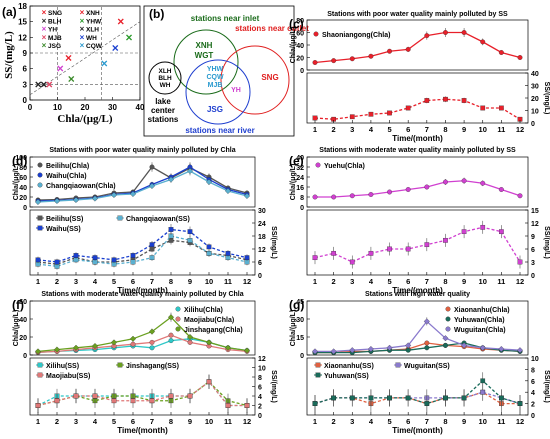 This screenshot has width=550, height=439. What do you see at coordinates (52, 30) in the screenshot?
I see `legend-label: YH` at bounding box center [52, 30].